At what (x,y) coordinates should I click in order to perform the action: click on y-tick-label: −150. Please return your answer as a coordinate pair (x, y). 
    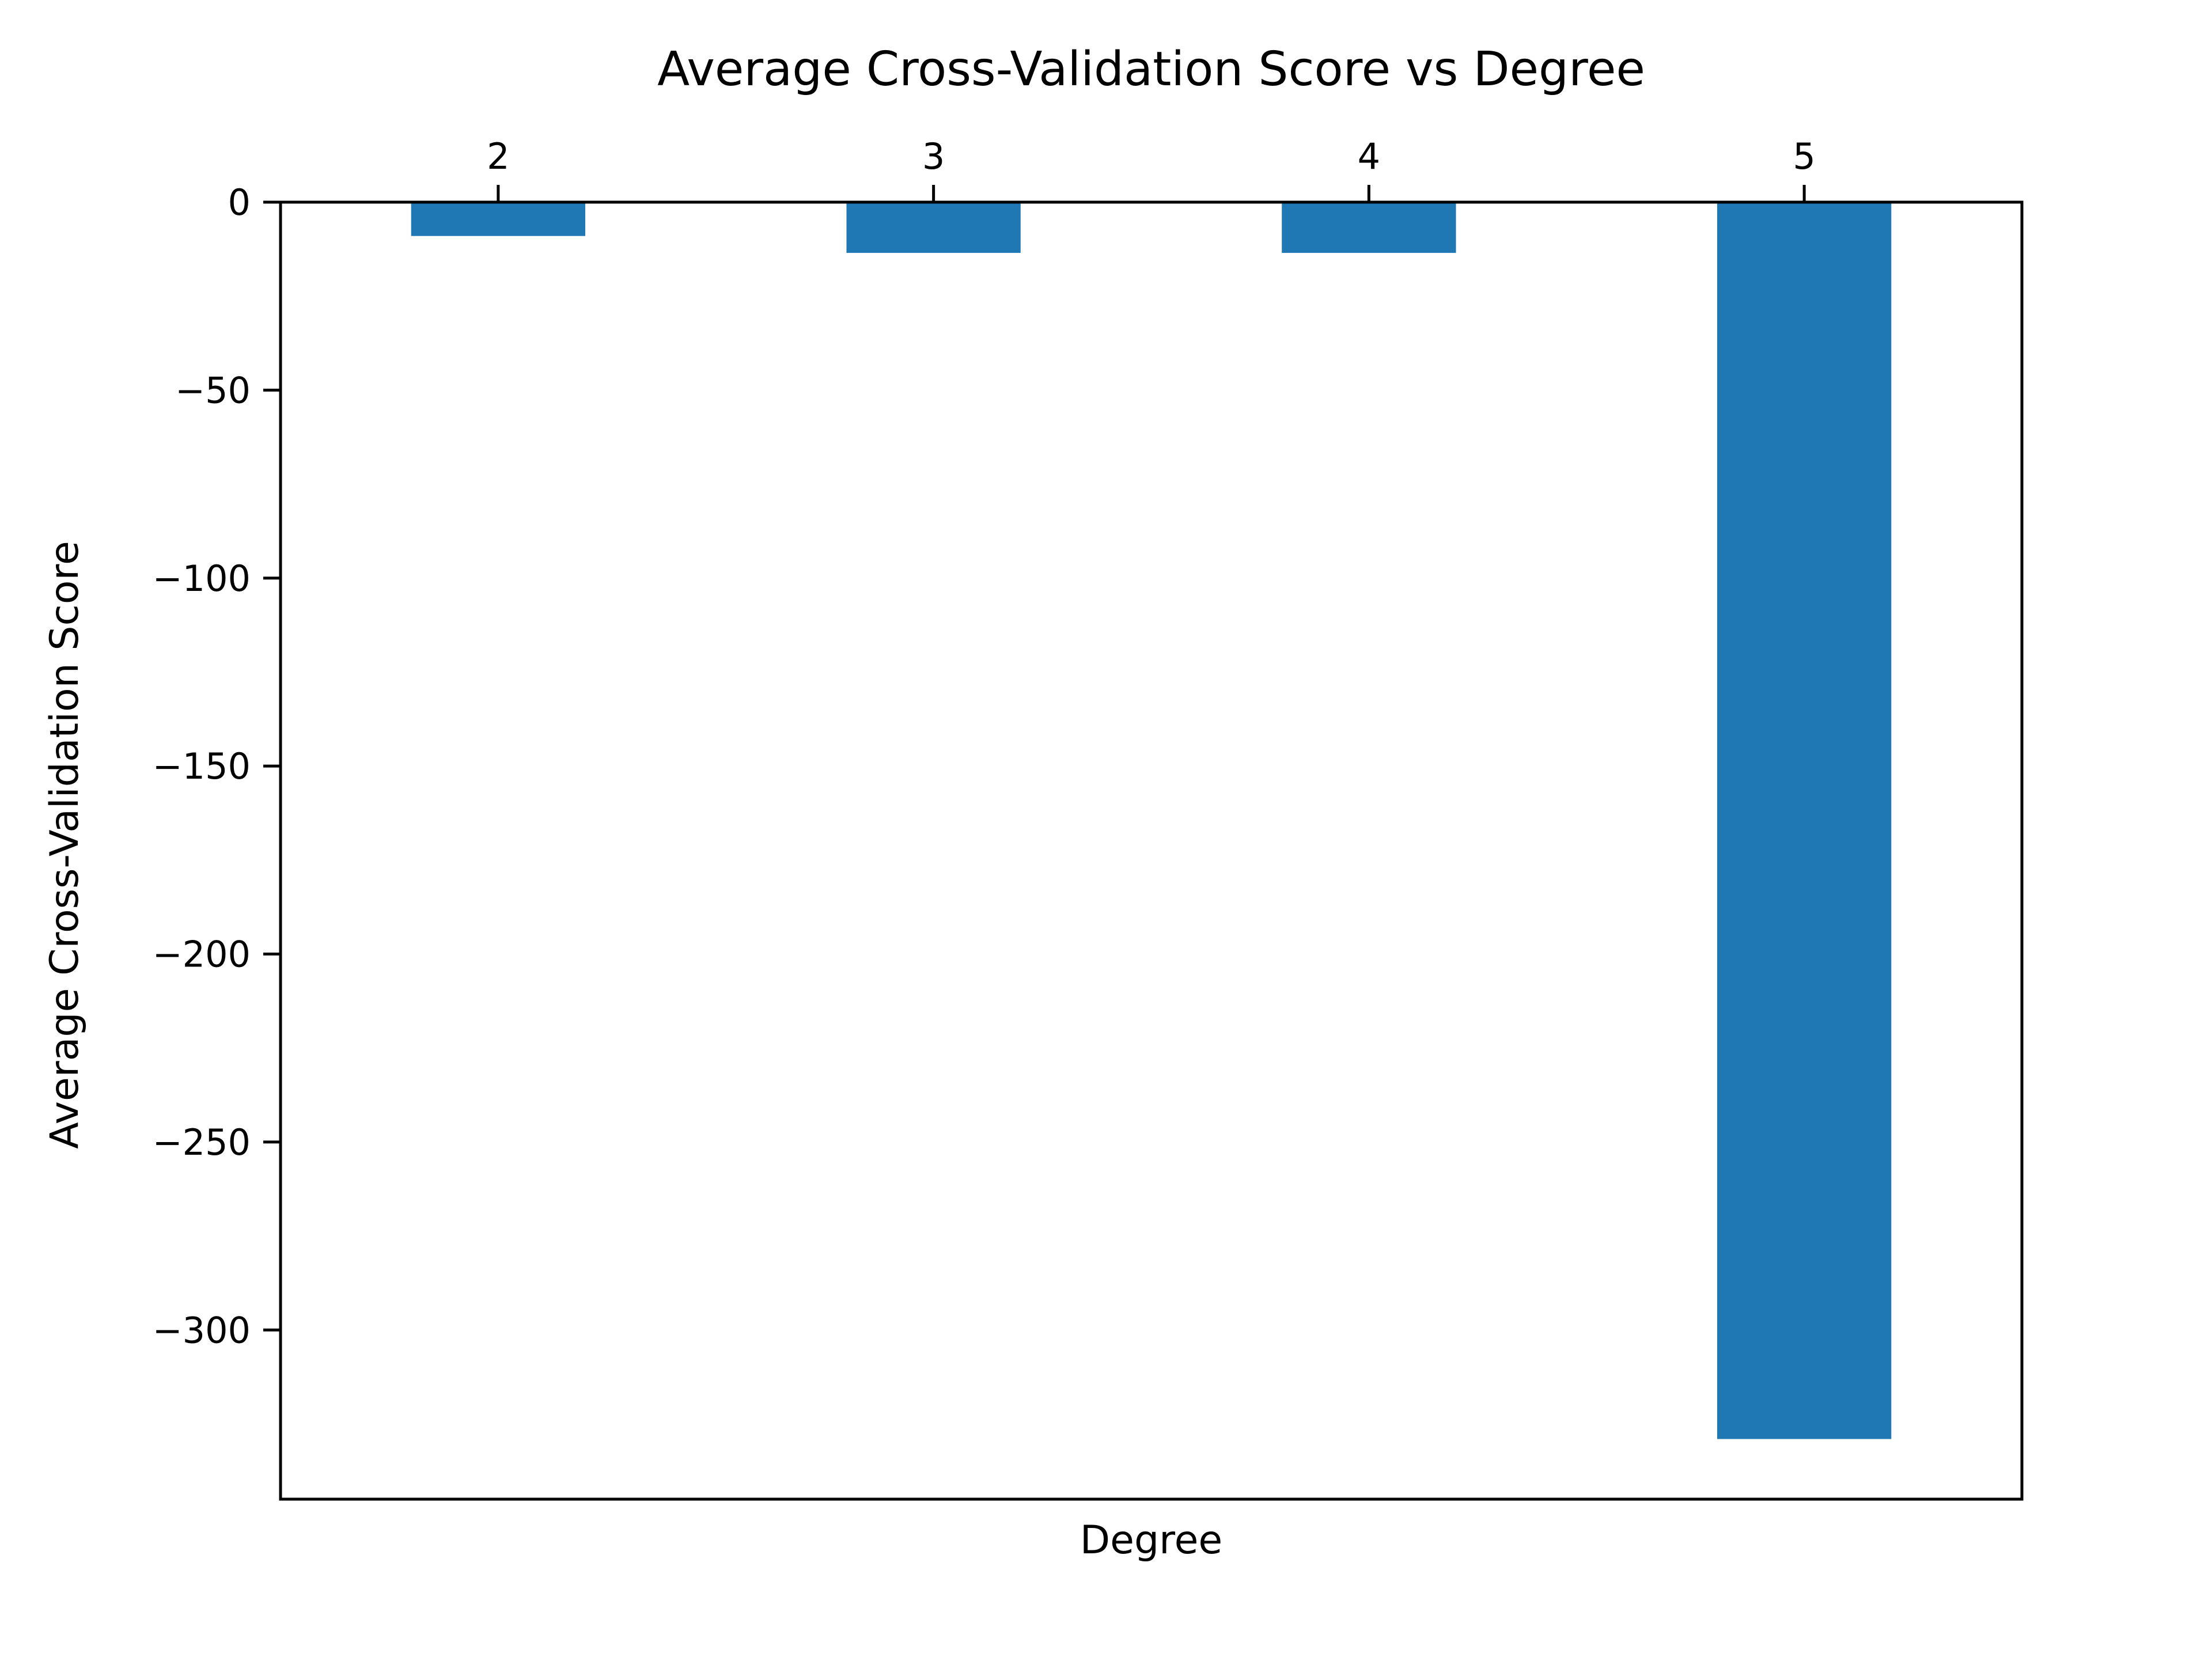
    Looking at the image, I should click on (202, 766).